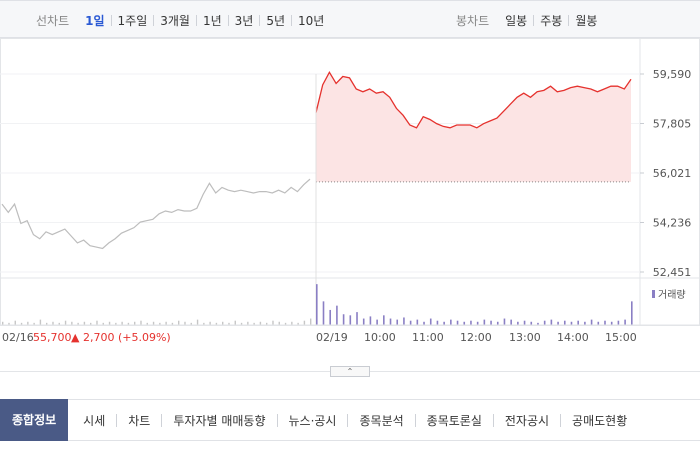  What do you see at coordinates (139, 420) in the screenshot?
I see `tab-chart: 차트` at bounding box center [139, 420].